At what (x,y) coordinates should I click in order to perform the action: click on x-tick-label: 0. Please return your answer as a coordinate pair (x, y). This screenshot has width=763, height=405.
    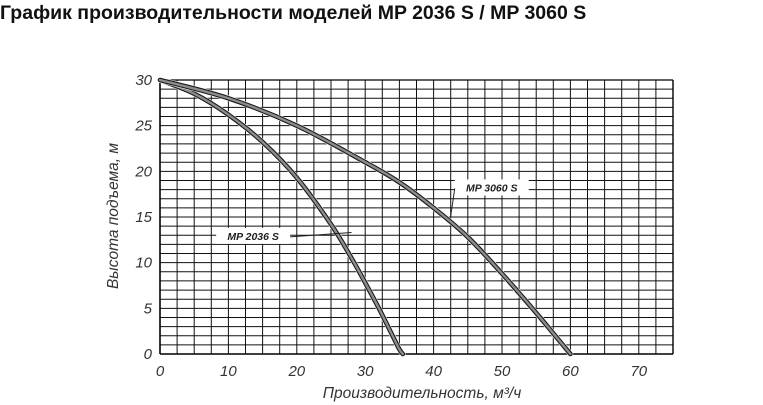
    Looking at the image, I should click on (160, 371).